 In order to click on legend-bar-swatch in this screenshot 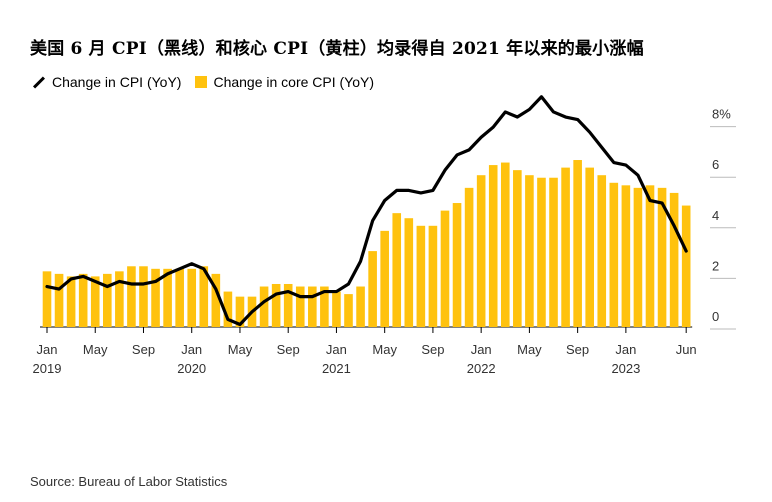, I will do `click(201, 82)`.